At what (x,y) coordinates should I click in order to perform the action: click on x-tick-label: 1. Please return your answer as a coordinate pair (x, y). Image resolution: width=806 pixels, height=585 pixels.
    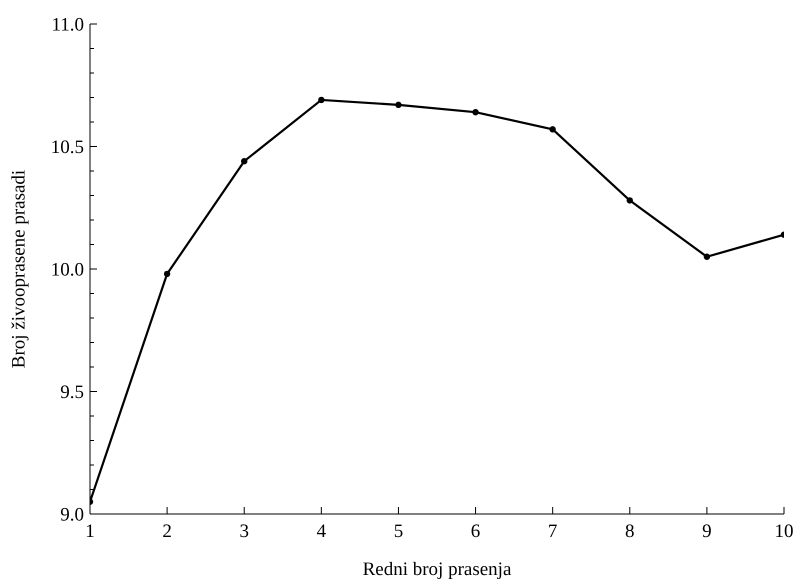
    Looking at the image, I should click on (90, 531).